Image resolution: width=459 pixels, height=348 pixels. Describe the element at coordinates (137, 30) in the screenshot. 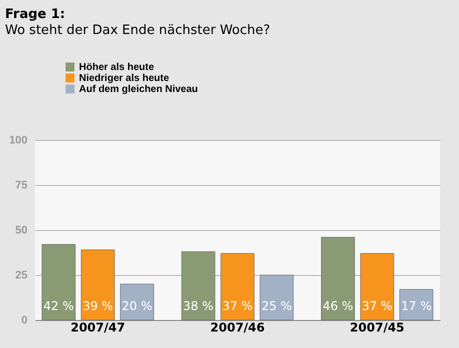

I see `chart-subtitle: Wo steht der Dax Ende nächster Woche?` at that location.